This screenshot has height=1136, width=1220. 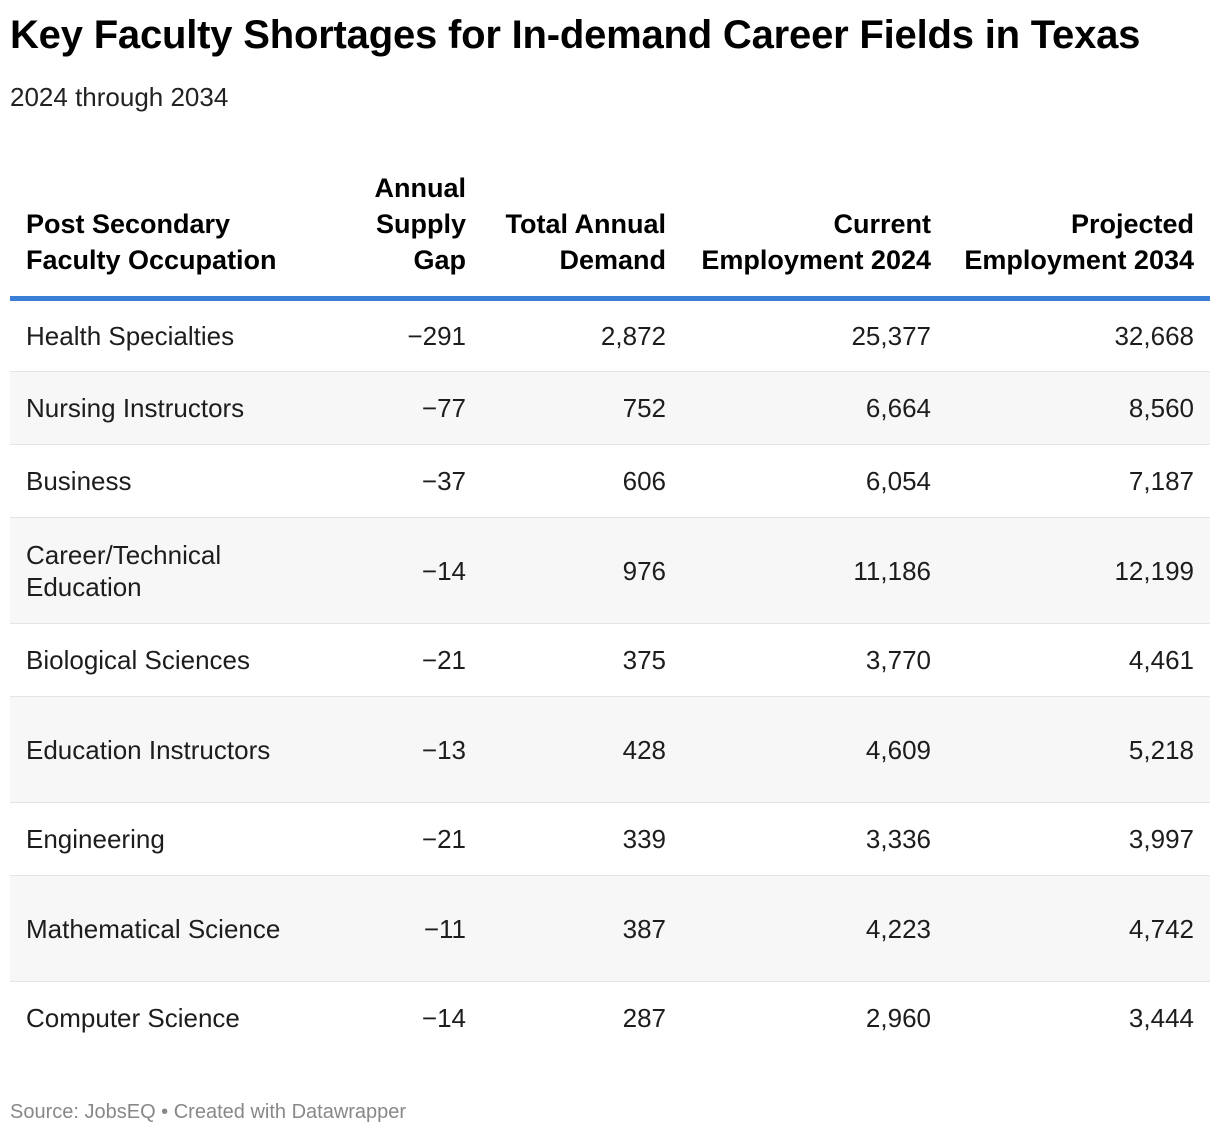 I want to click on cell-current-employment: 25,377, so click(x=814, y=335).